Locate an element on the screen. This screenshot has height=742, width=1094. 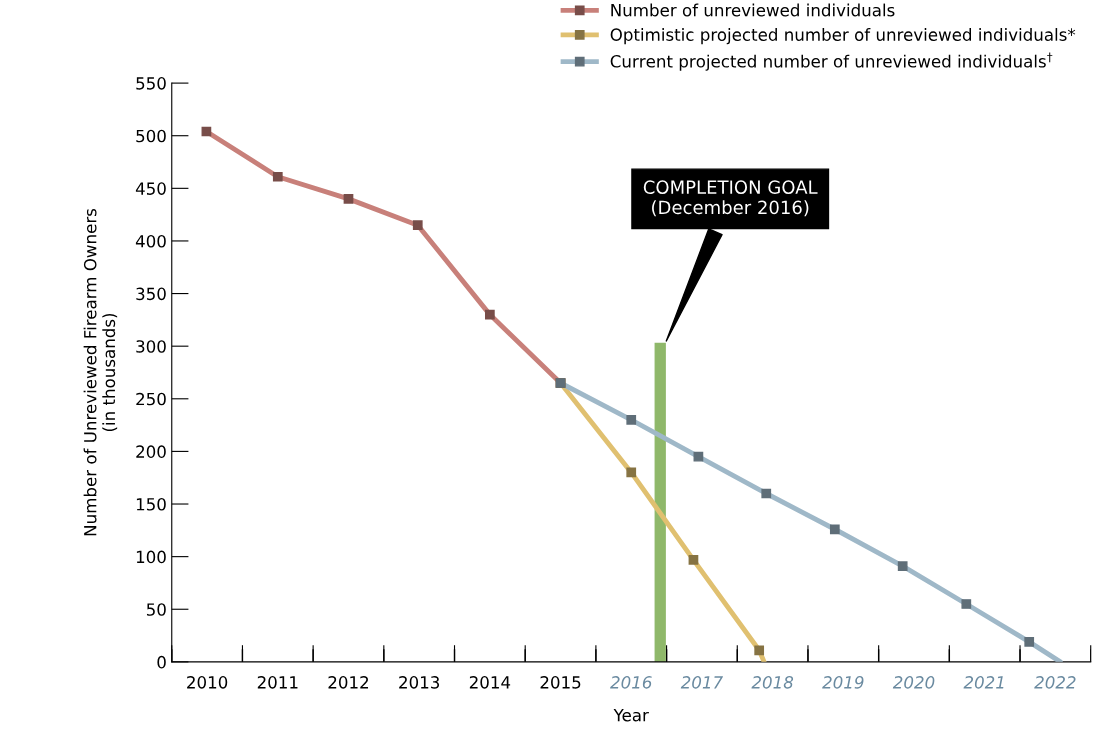
x-tick-label: 2021 is located at coordinates (983, 682).